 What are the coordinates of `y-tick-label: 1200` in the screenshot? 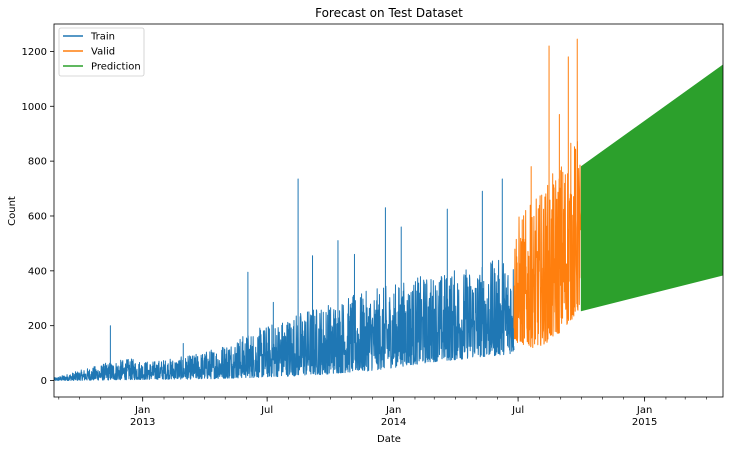 It's located at (34, 52).